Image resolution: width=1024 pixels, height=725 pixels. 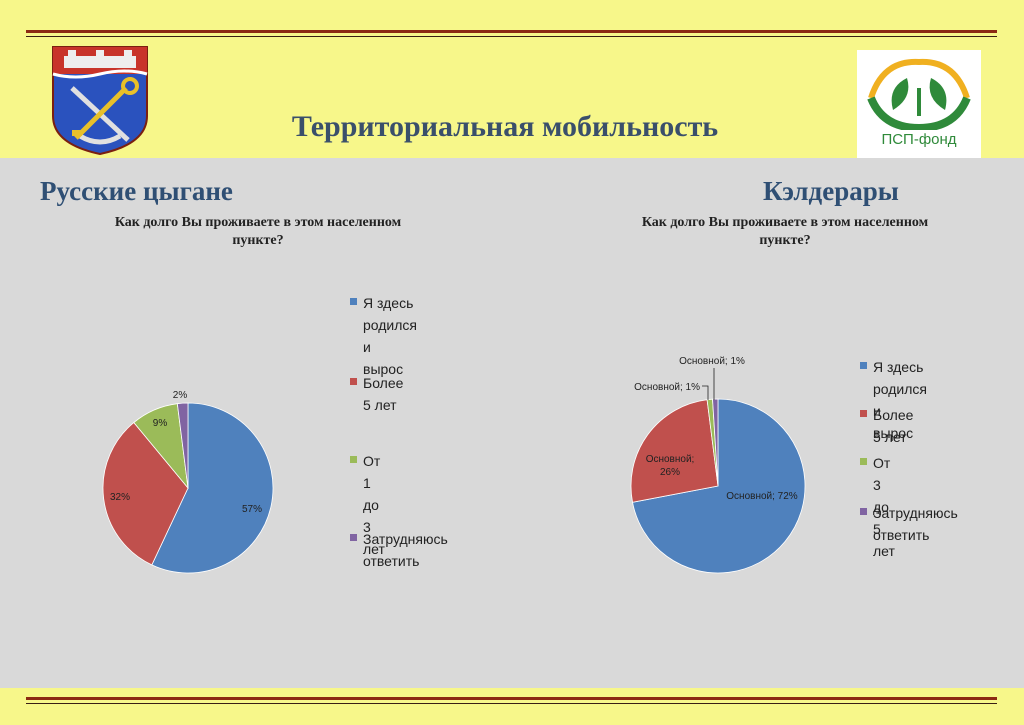 I want to click on left-pie-chart: 57% 32% 9% 2%, so click(x=188, y=482).